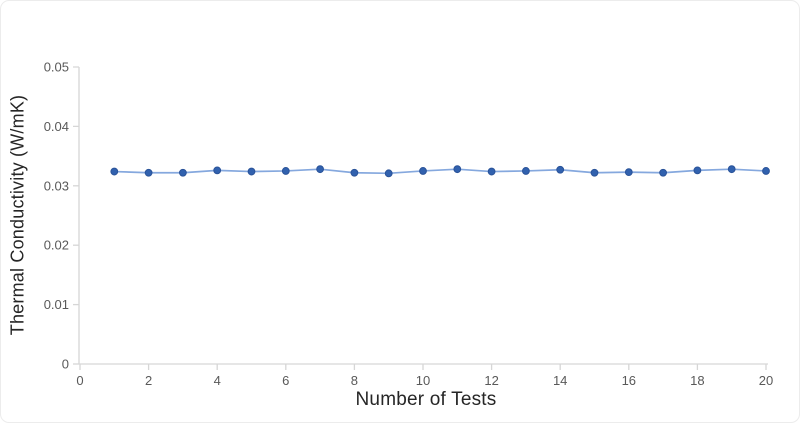 This screenshot has width=800, height=423. Describe the element at coordinates (79, 380) in the screenshot. I see `x-tick-label: 0` at that location.